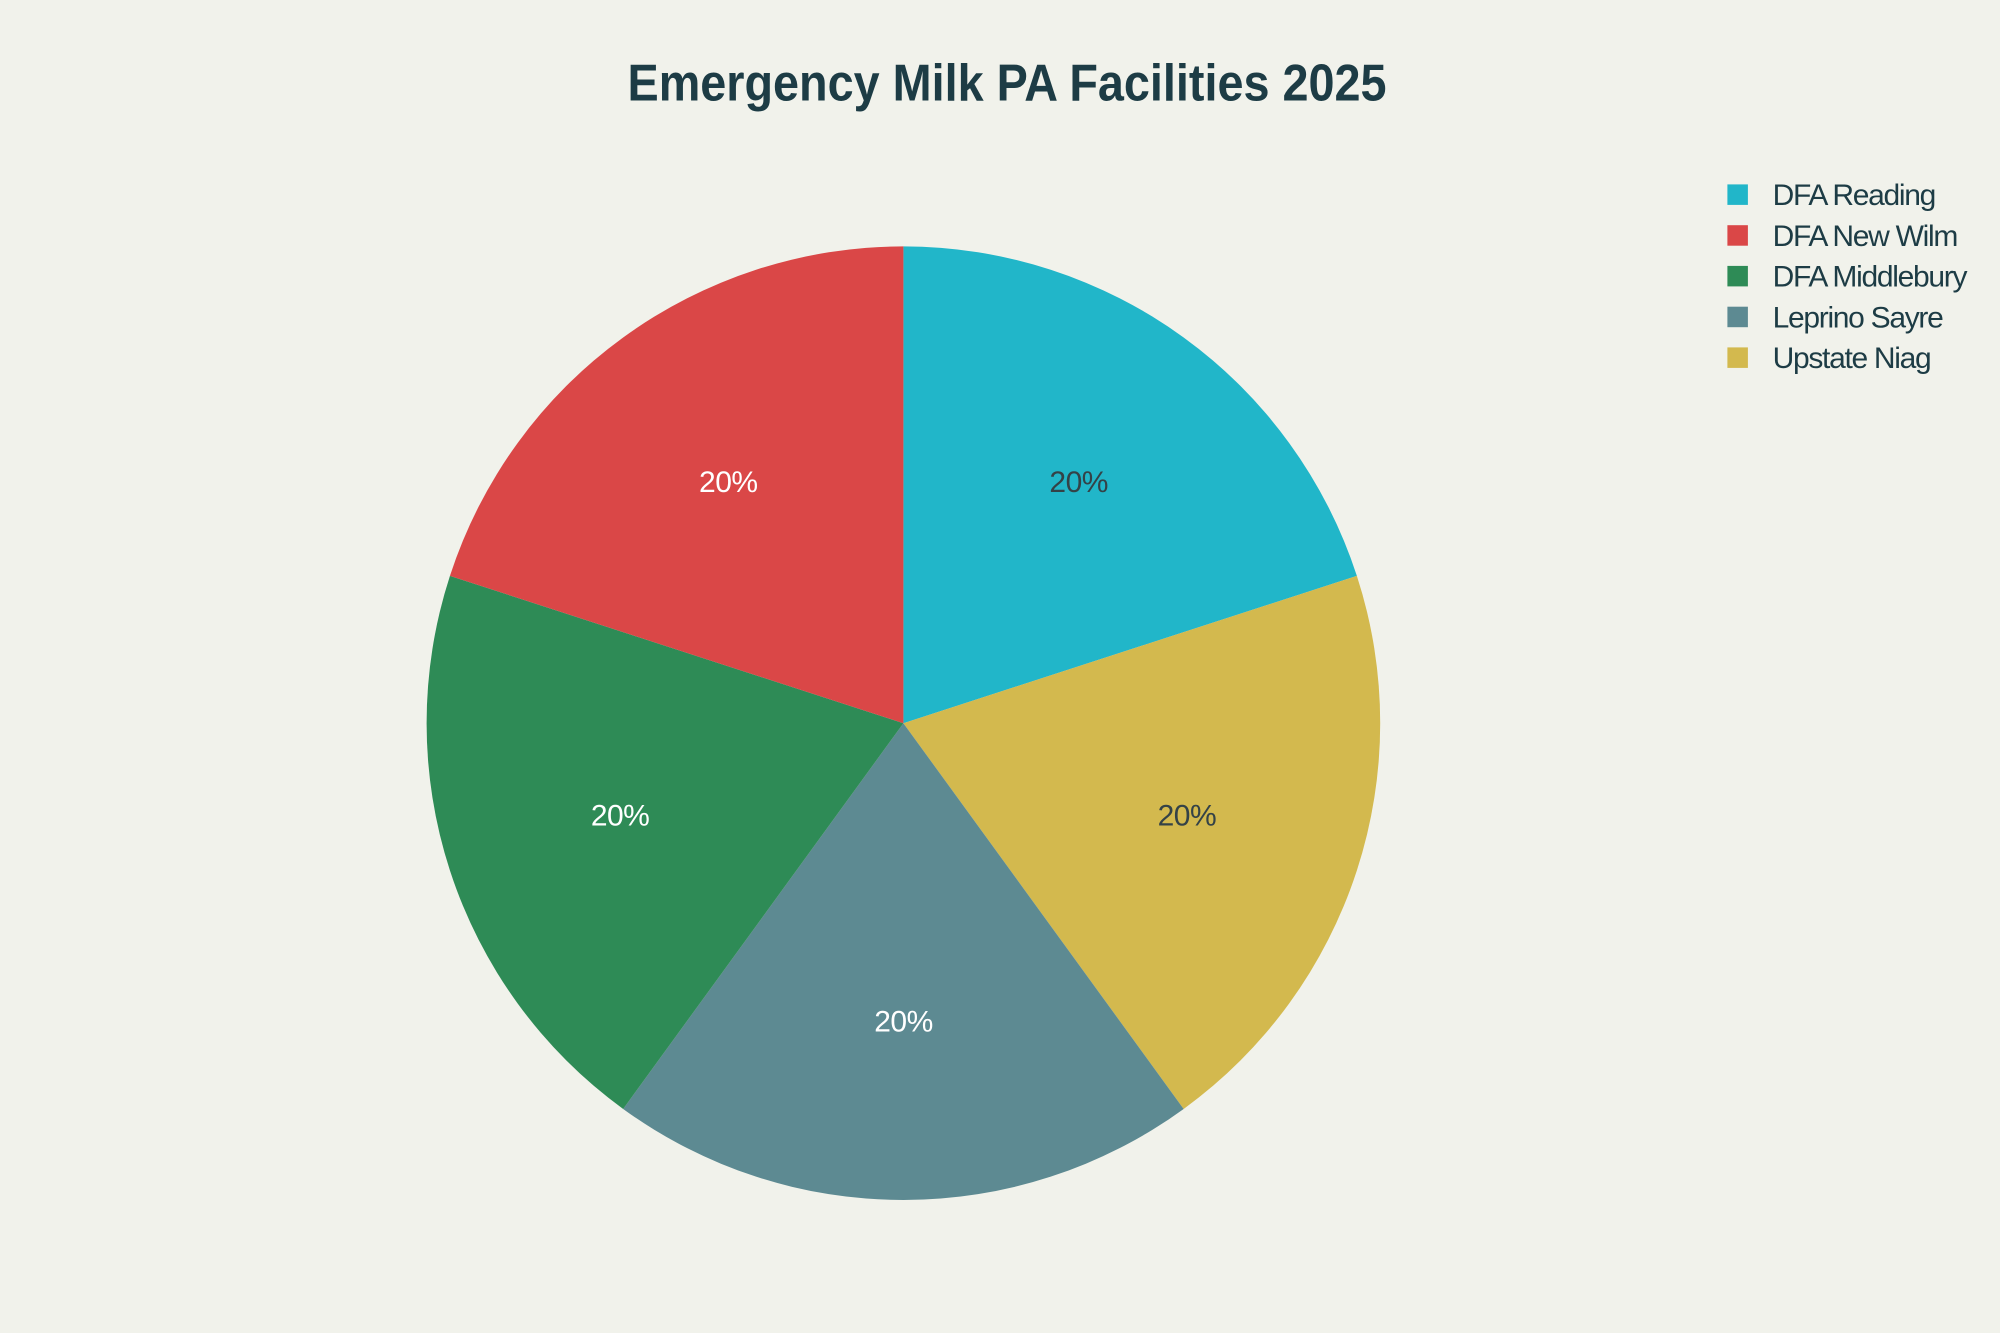  What do you see at coordinates (1858, 317) in the screenshot?
I see `svg-text: Leprino Sayre` at bounding box center [1858, 317].